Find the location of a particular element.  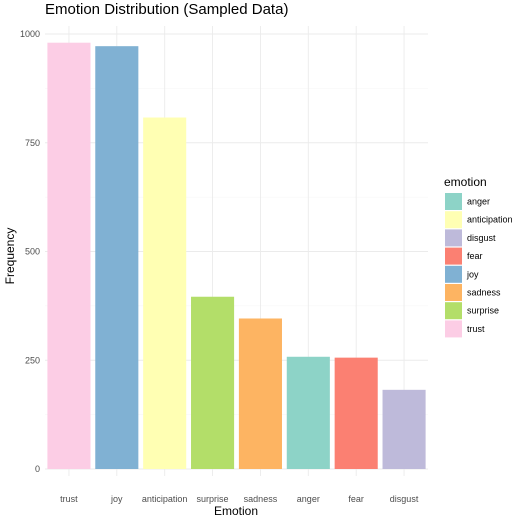

y-tick-label: 750 is located at coordinates (32, 143).